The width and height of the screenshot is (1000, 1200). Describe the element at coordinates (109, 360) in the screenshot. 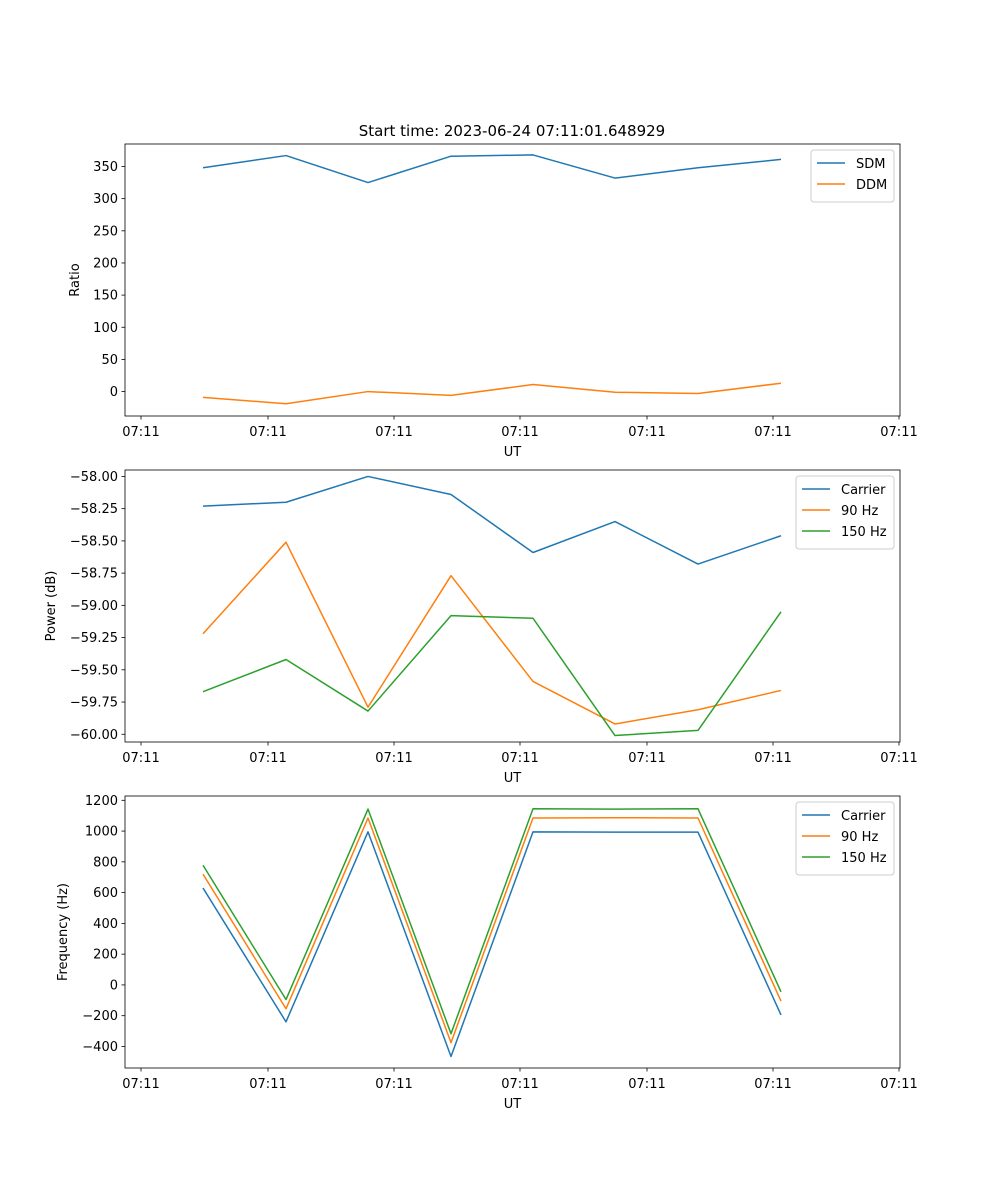

I see `y-tick-label: 50` at that location.